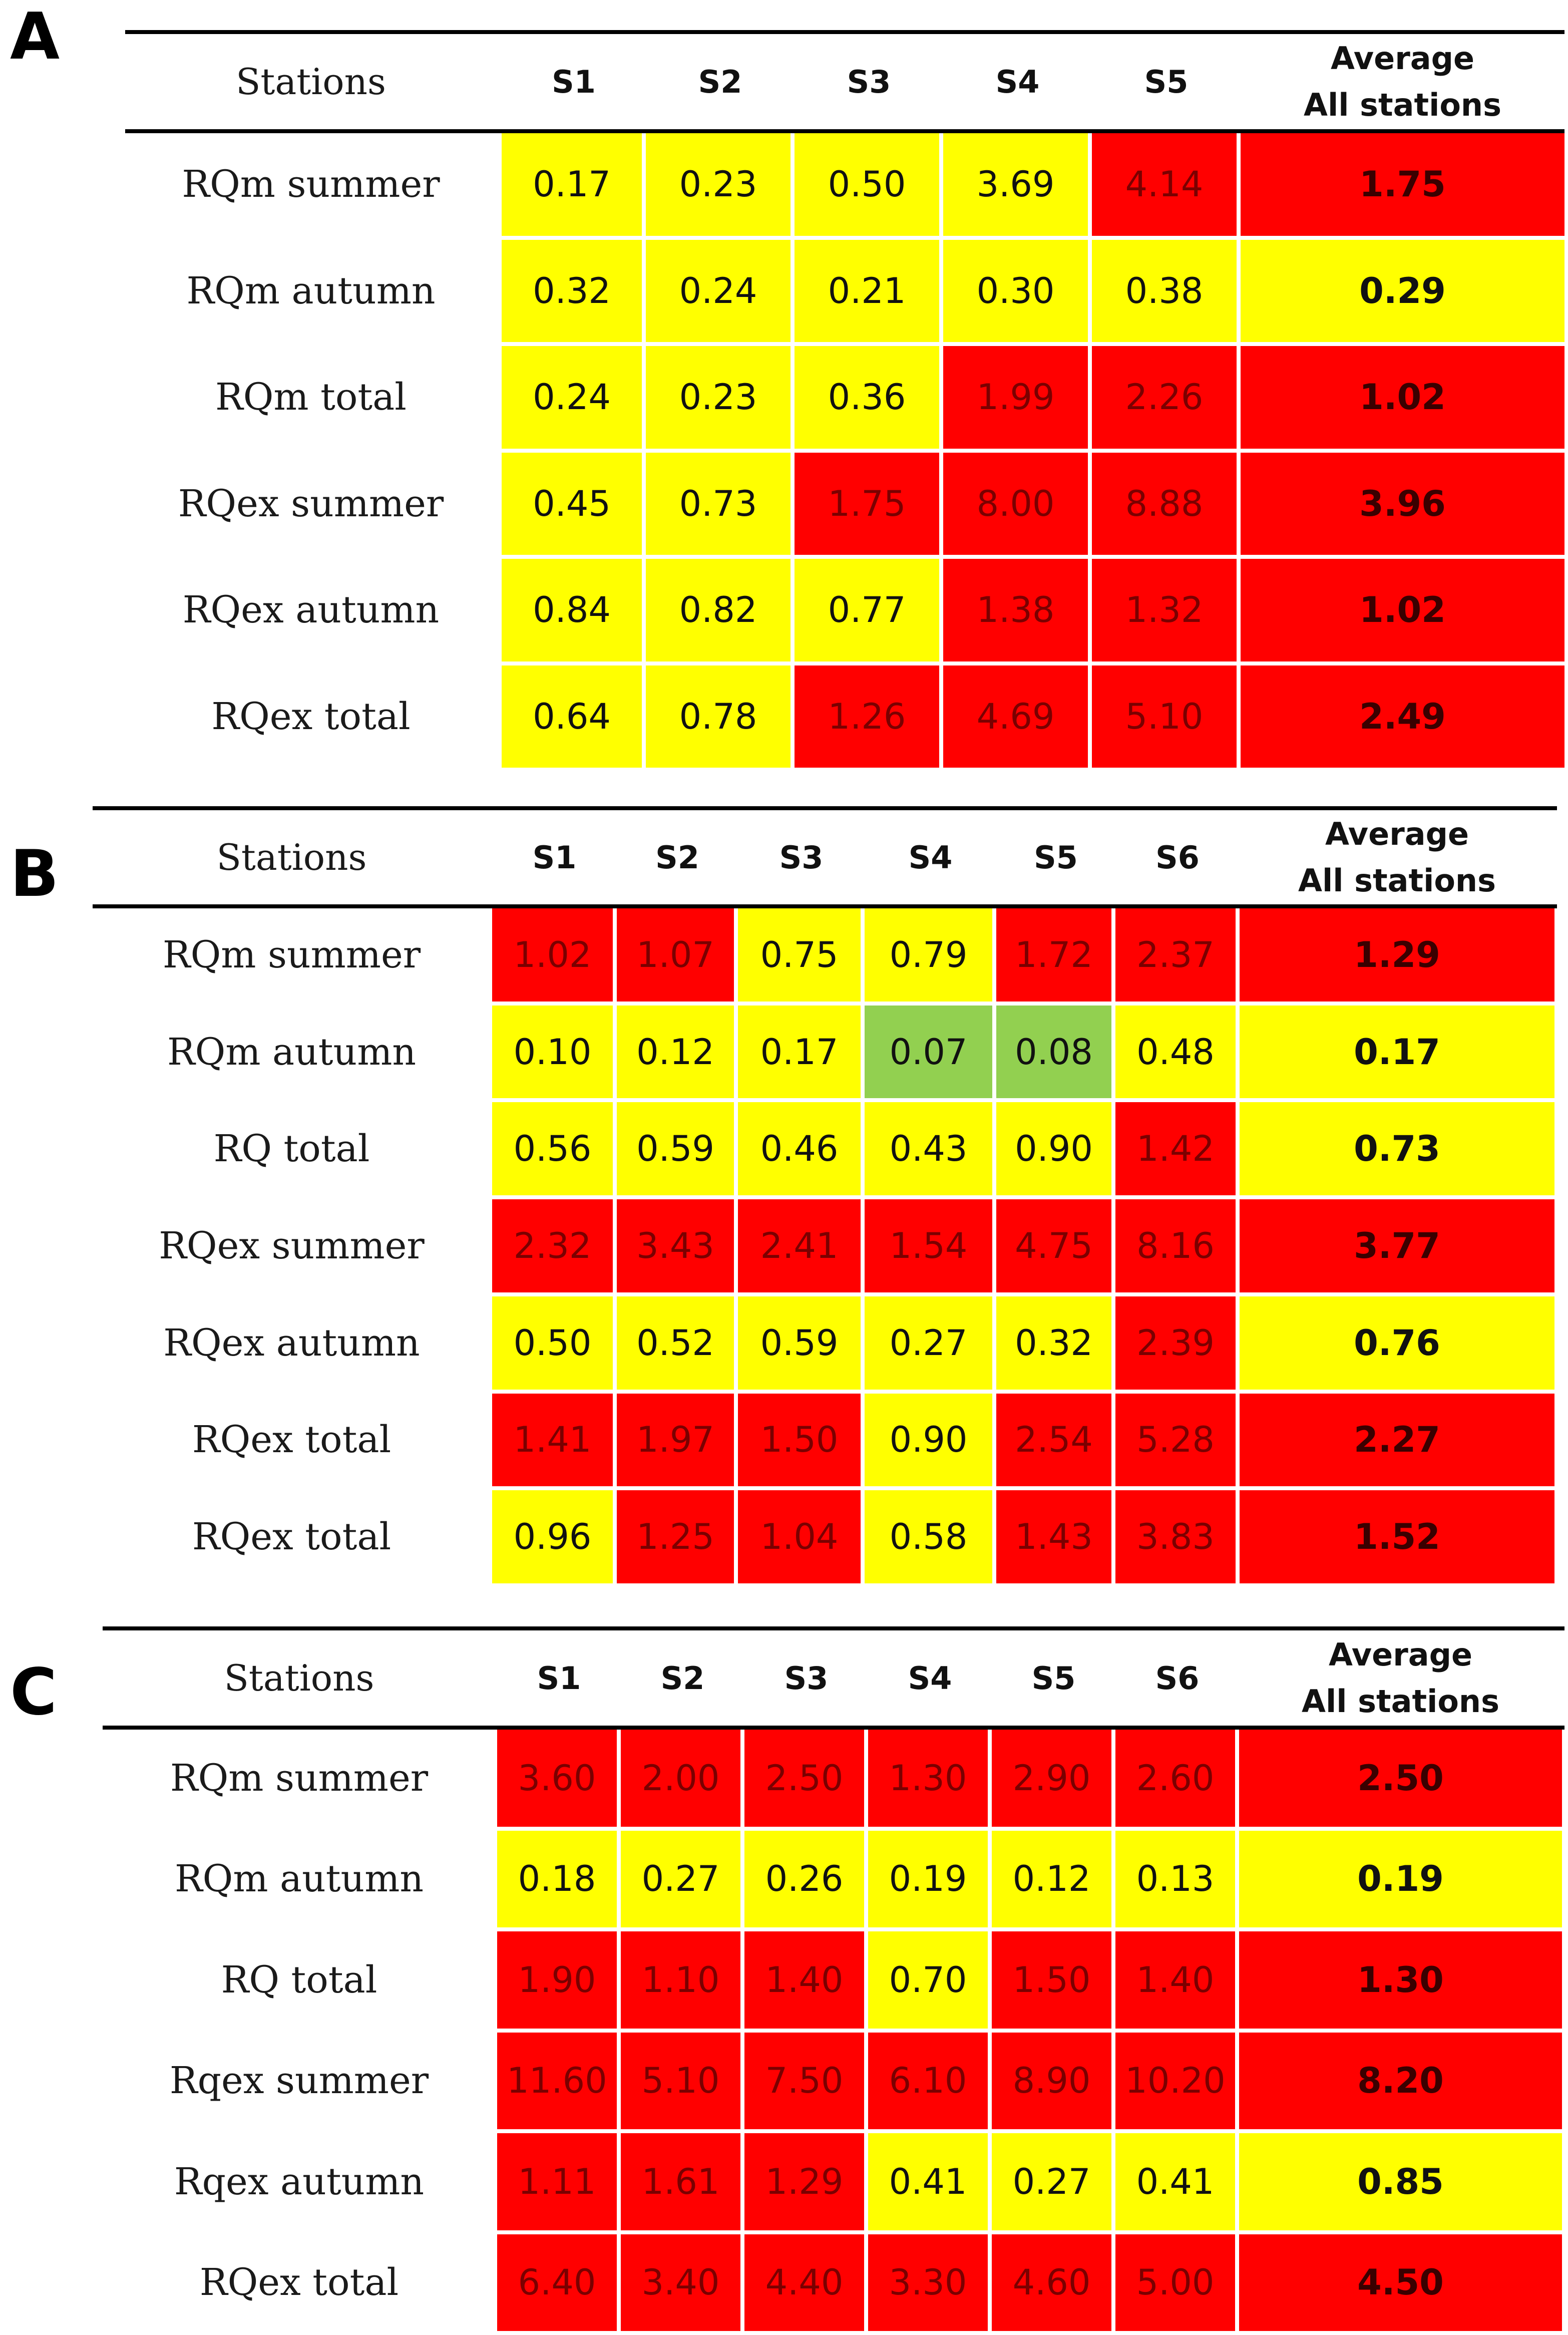 This screenshot has height=2335, width=1568. Describe the element at coordinates (572, 397) in the screenshot. I see `panel-a-row-3-cell-s1: 0.24` at that location.